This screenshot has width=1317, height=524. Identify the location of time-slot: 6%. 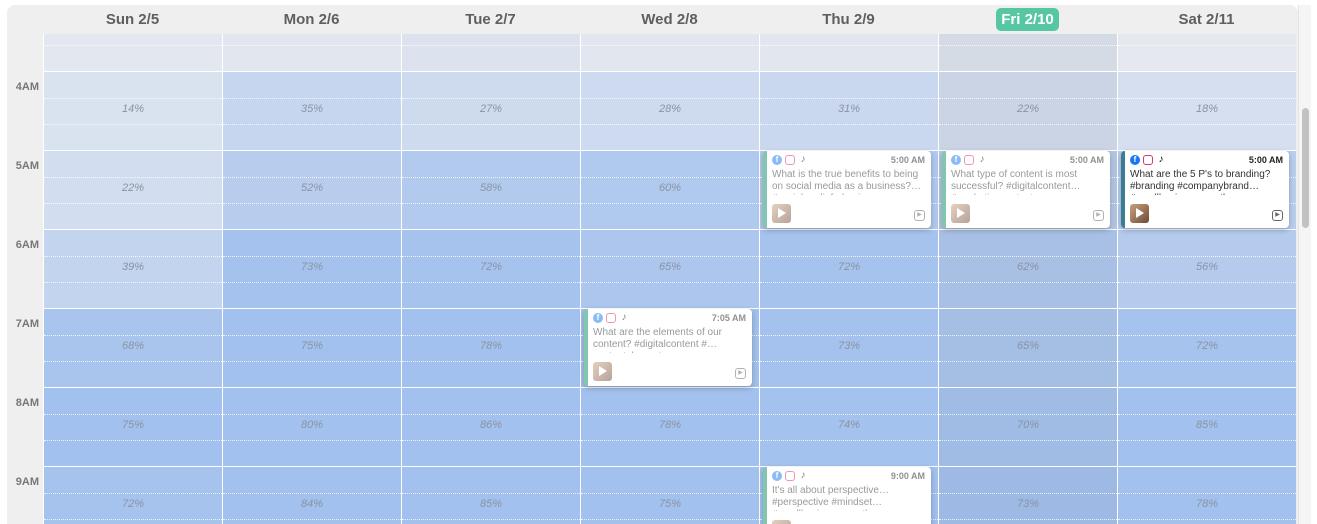
(848, 52).